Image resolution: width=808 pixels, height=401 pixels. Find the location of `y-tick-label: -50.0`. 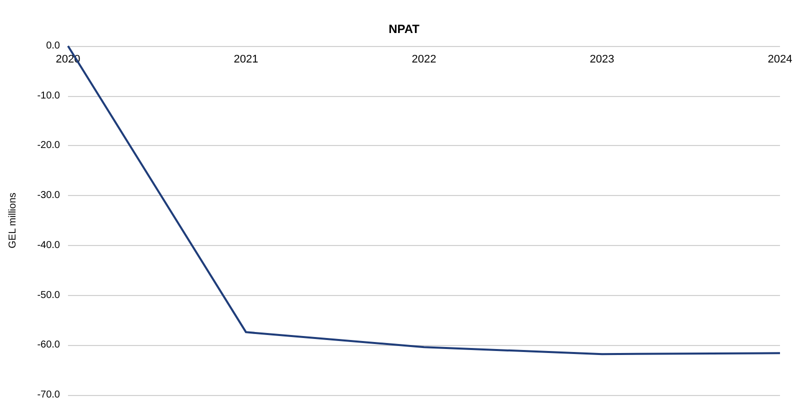

y-tick-label: -50.0 is located at coordinates (48, 295).